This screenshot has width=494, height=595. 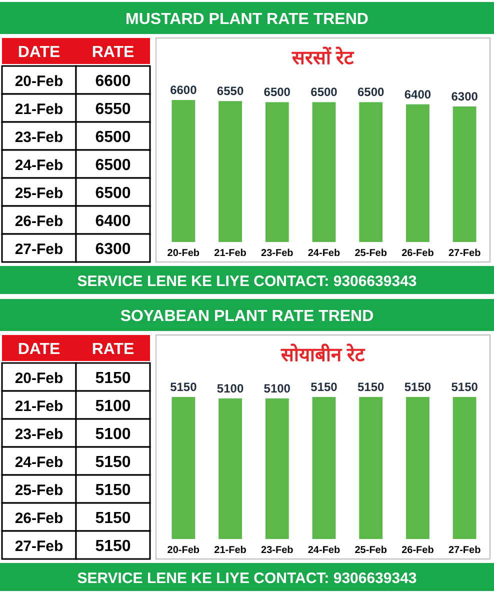 I want to click on chart-title: सरसों रेट, so click(x=323, y=57).